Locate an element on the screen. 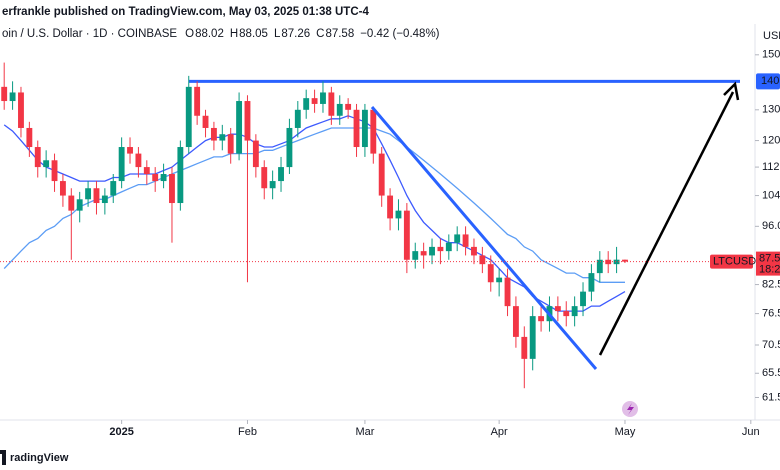 Image resolution: width=780 pixels, height=470 pixels. ohlc-letter: H is located at coordinates (234, 34).